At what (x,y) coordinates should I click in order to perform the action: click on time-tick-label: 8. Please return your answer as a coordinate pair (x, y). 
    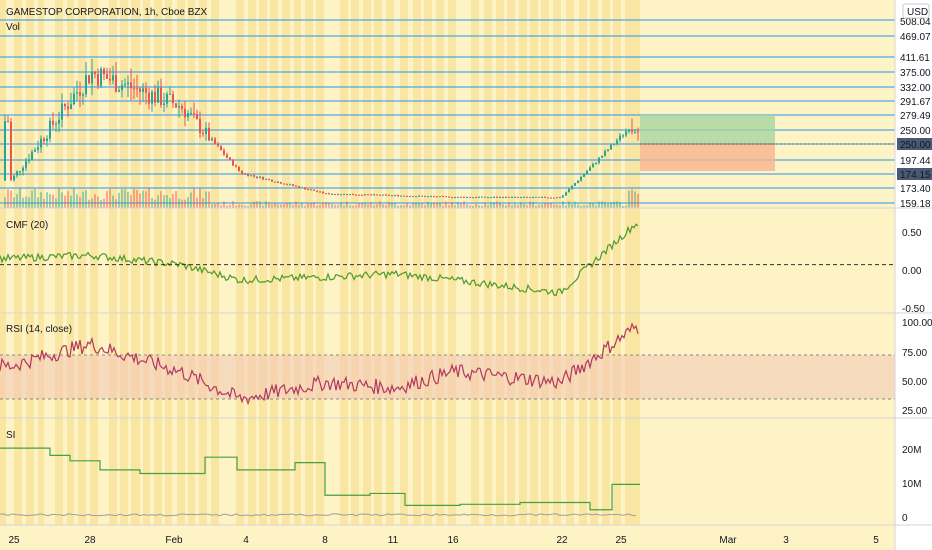
    Looking at the image, I should click on (325, 540).